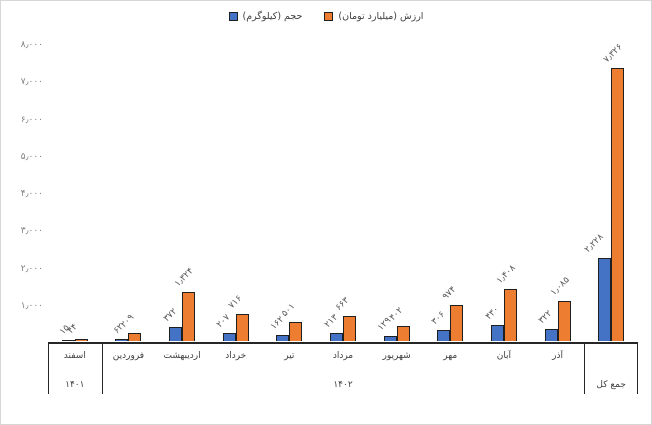 Image resolution: width=652 pixels, height=425 pixels. Describe the element at coordinates (450, 356) in the screenshot. I see `x-category-label-7: مهر` at that location.